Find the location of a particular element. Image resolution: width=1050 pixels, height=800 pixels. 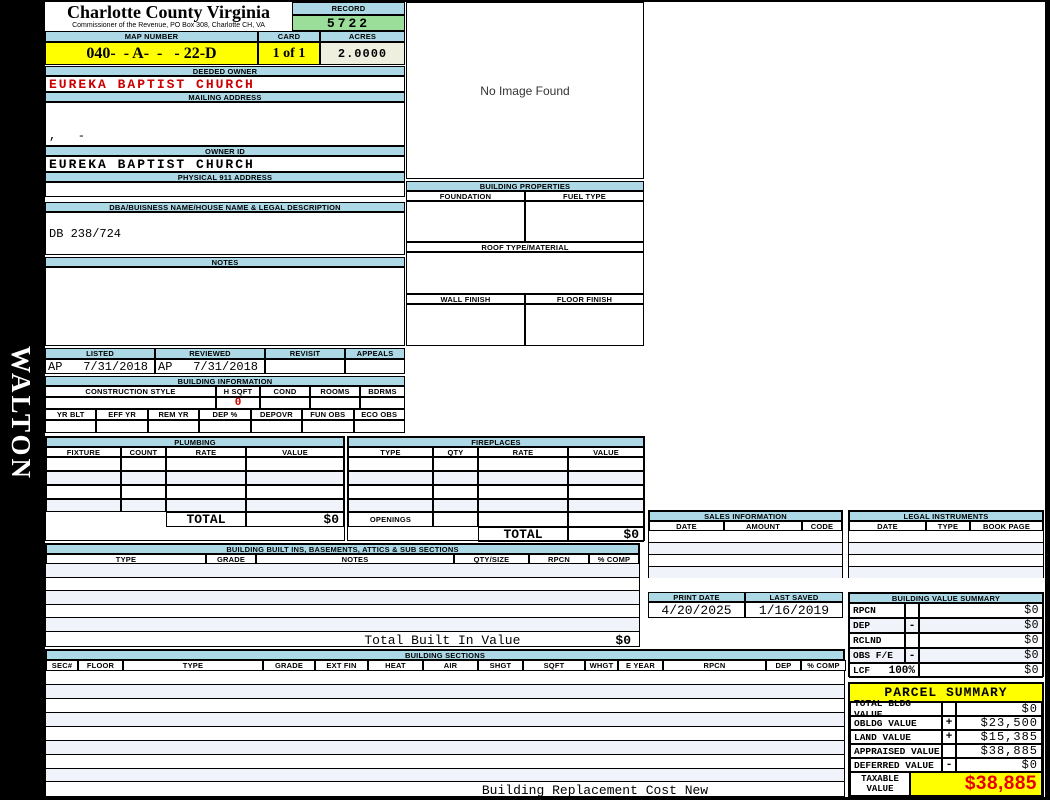

col-sqft: SQFT is located at coordinates (554, 665).